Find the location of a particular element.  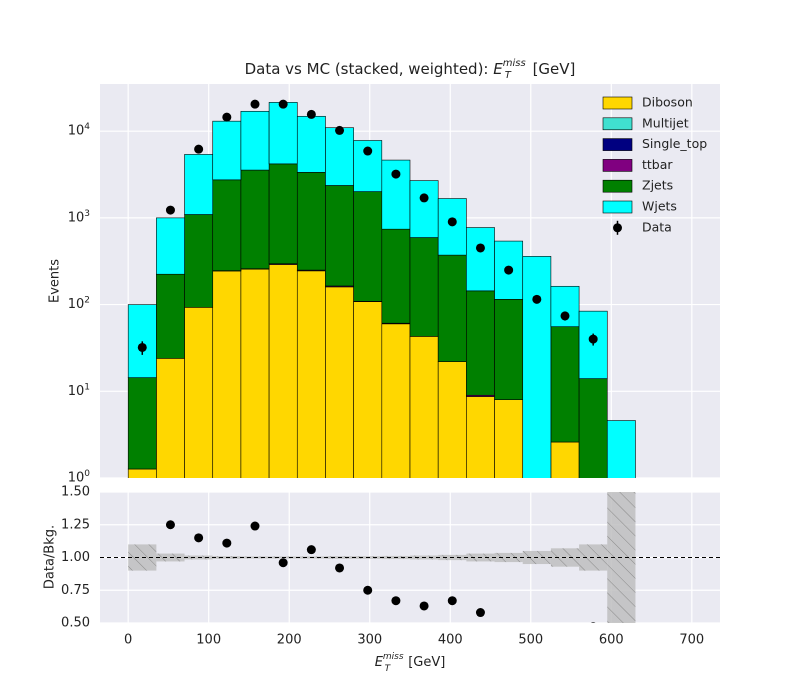

x-axis-label: Emiss T [GeV] is located at coordinates (410, 663).